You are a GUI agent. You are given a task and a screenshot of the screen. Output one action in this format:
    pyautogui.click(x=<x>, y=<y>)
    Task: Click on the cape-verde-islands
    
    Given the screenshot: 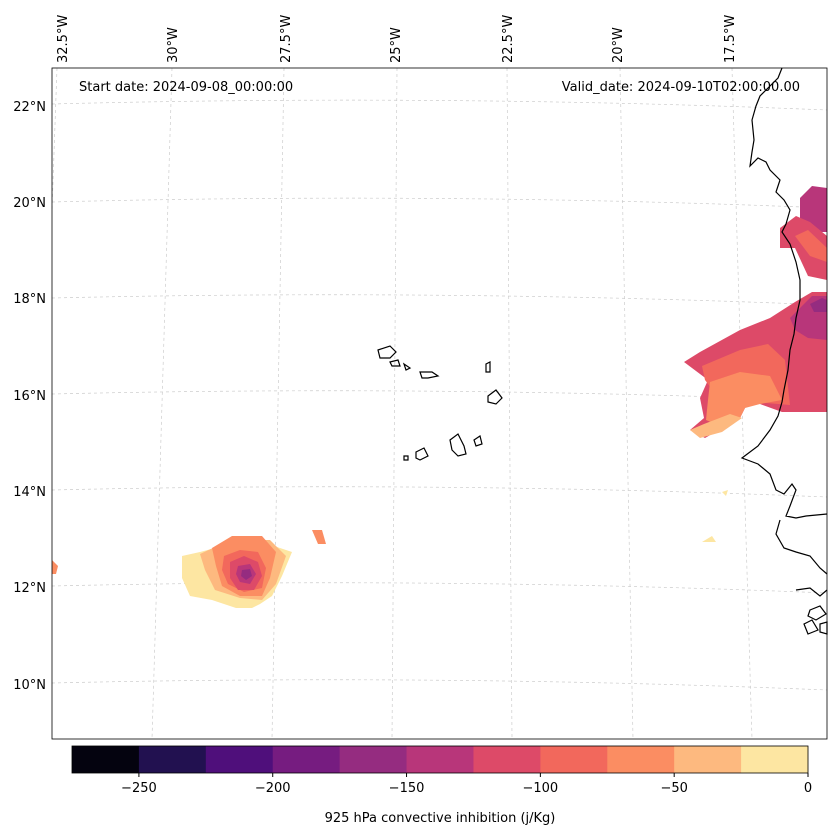 What is the action you would take?
    pyautogui.click(x=440, y=403)
    